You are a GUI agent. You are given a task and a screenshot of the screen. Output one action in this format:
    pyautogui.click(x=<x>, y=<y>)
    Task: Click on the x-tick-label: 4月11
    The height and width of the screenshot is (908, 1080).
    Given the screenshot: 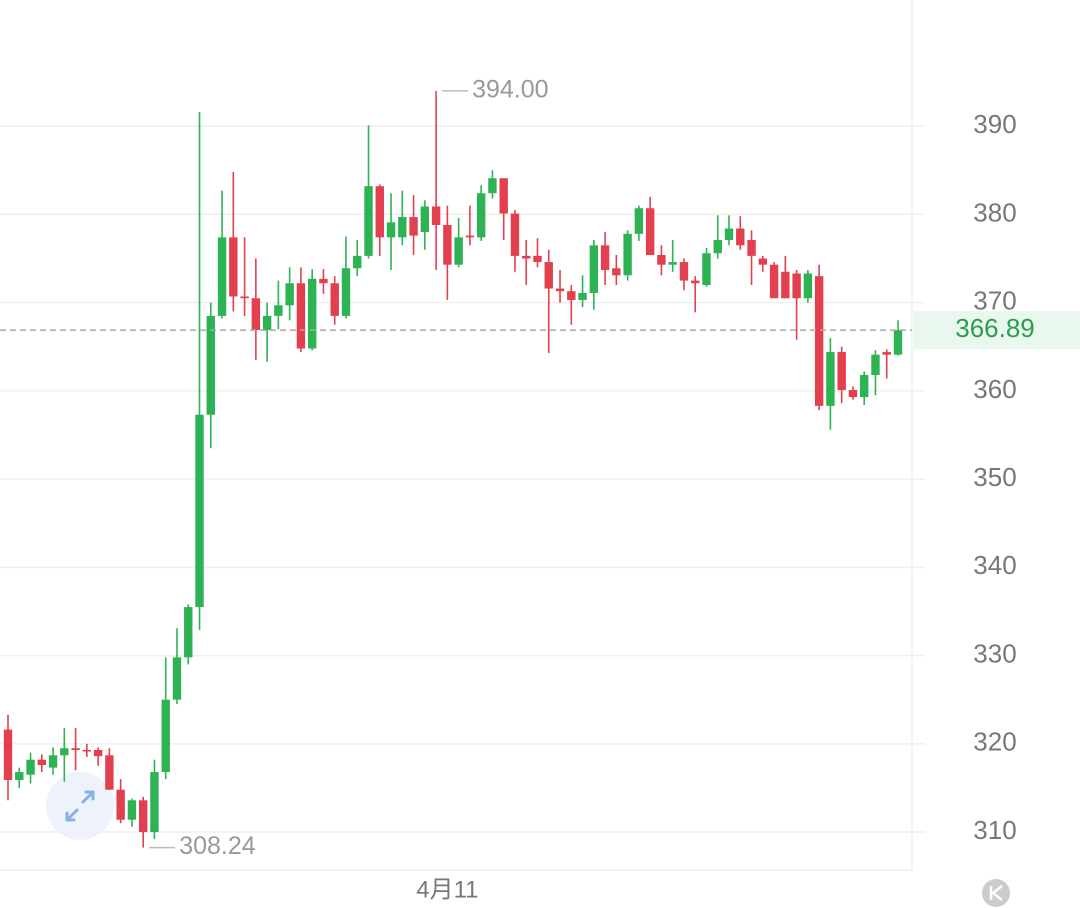 What is the action you would take?
    pyautogui.click(x=447, y=889)
    